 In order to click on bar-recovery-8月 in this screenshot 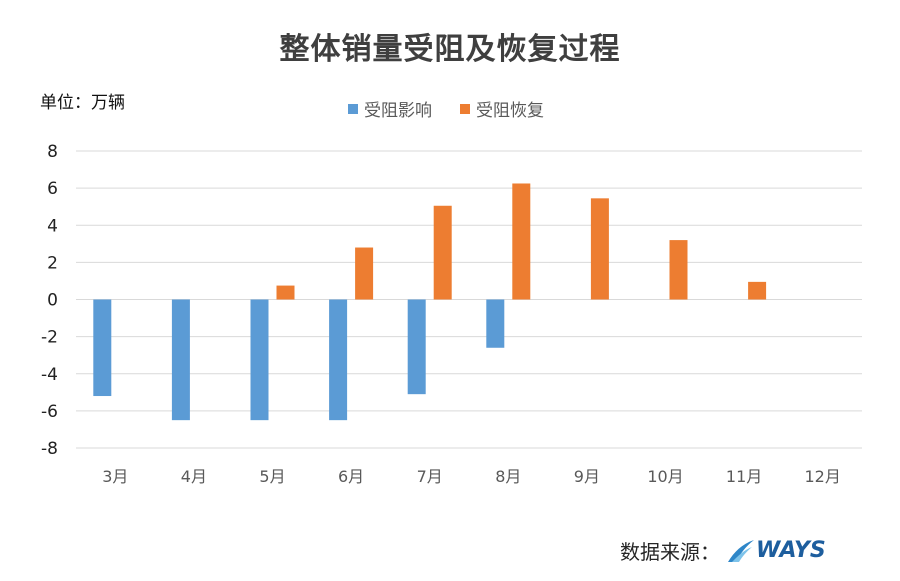, I will do `click(521, 241)`.